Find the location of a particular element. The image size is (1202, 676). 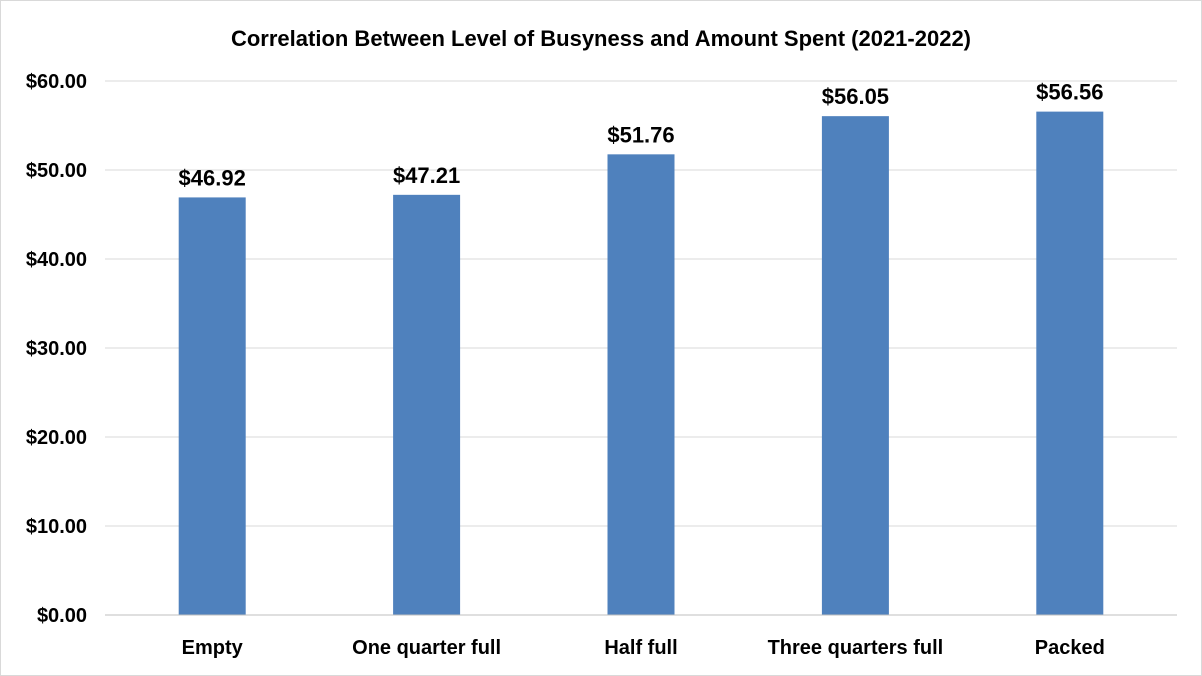

y-tick-label: $40.00 is located at coordinates (56, 260).